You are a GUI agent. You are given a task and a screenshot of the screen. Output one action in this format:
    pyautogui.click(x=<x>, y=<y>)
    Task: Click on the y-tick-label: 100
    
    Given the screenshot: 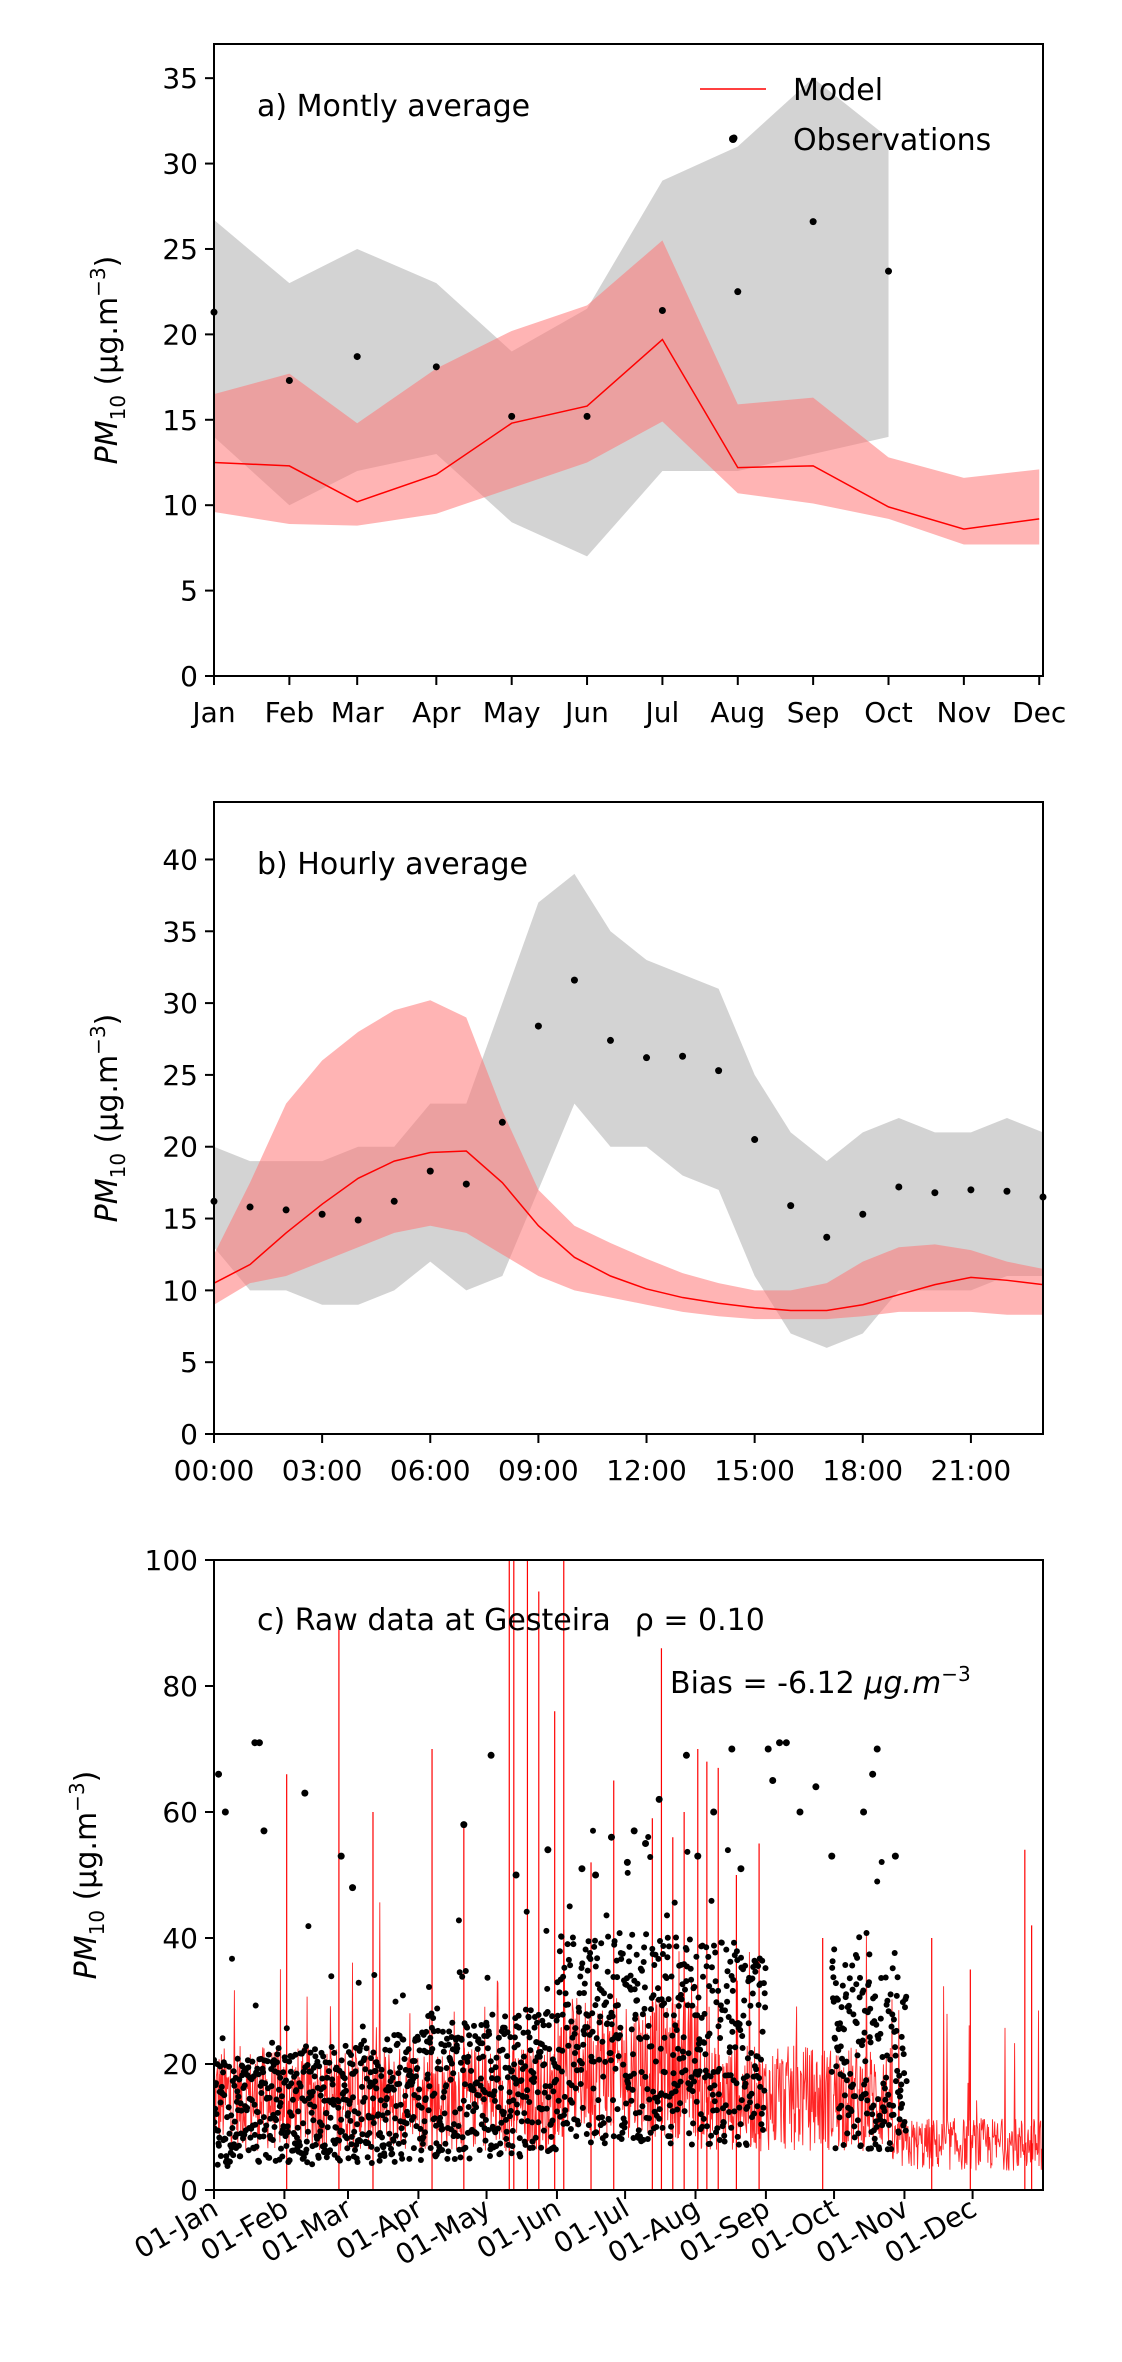 What is the action you would take?
    pyautogui.click(x=171, y=1560)
    